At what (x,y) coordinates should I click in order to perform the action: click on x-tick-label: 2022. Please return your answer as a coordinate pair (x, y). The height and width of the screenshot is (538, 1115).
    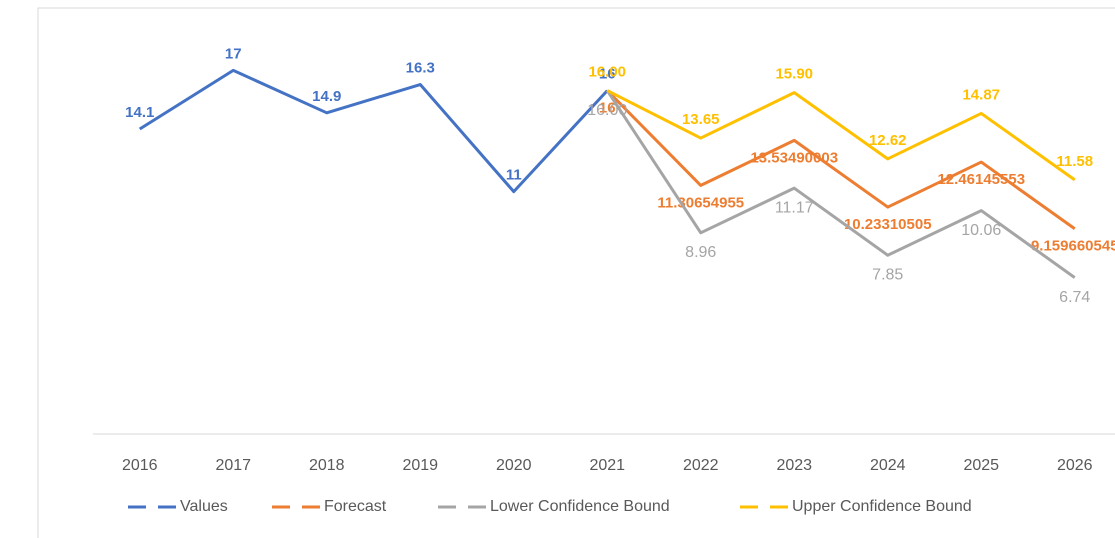
    Looking at the image, I should click on (701, 465).